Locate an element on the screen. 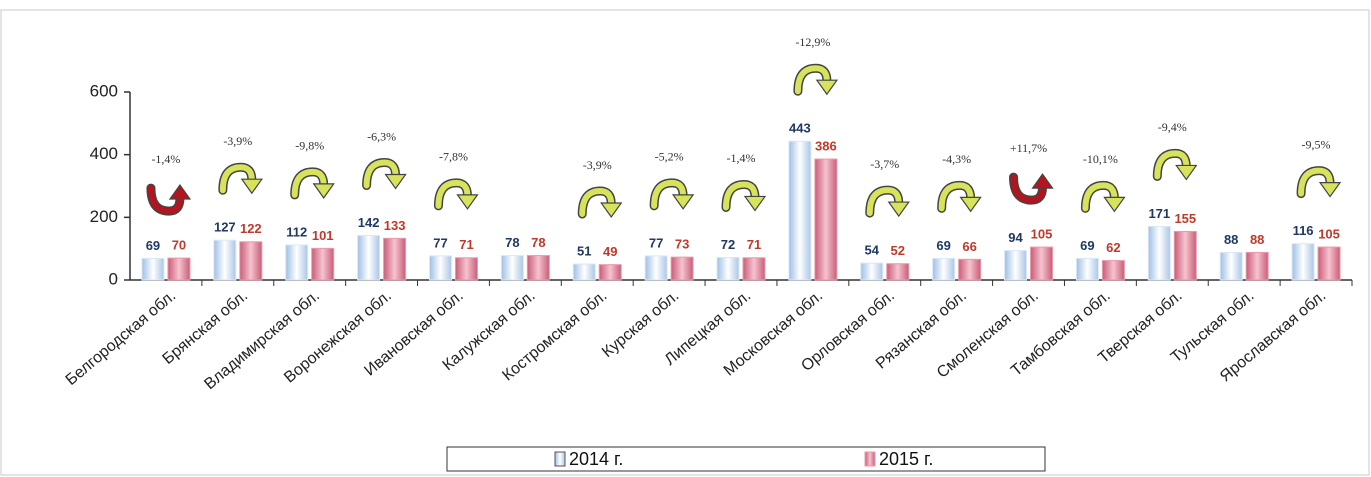 The image size is (1371, 477). value-label: 155 is located at coordinates (1185, 218).